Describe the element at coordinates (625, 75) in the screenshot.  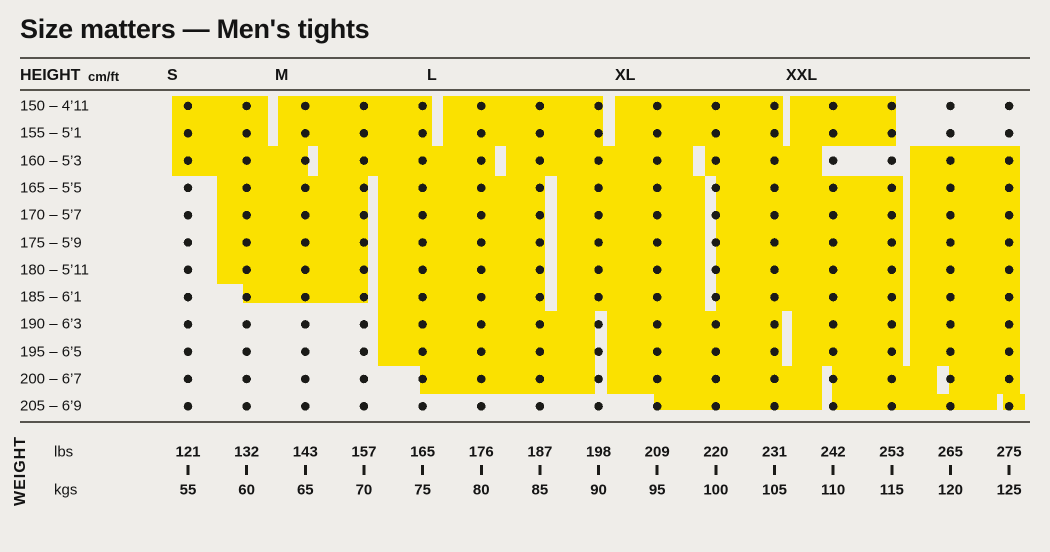
I see `size-column-header-xl: XL` at that location.